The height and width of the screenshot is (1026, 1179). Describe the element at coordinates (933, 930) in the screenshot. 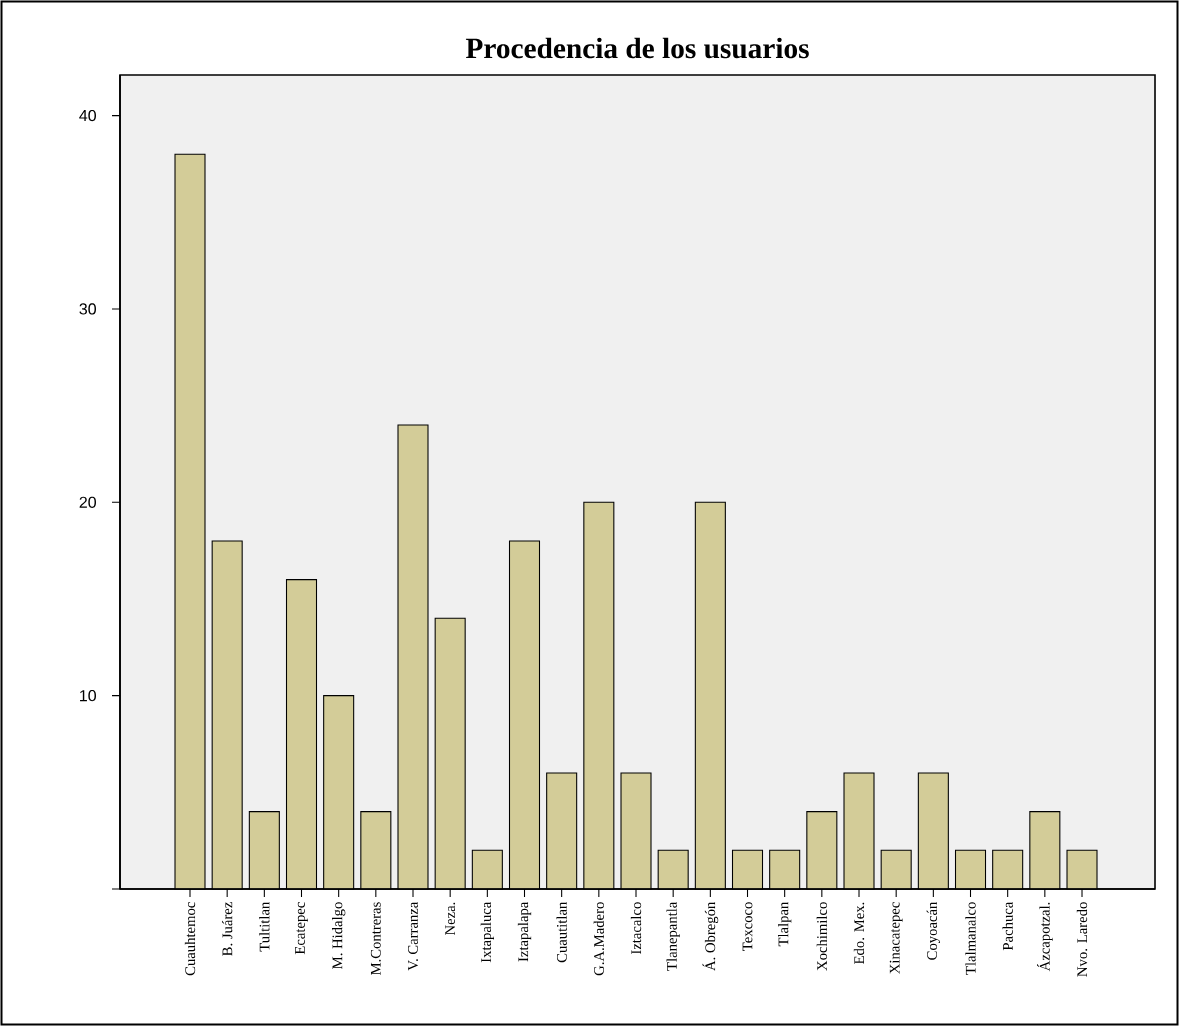

I see `x-tick-label: Coyoacán` at that location.